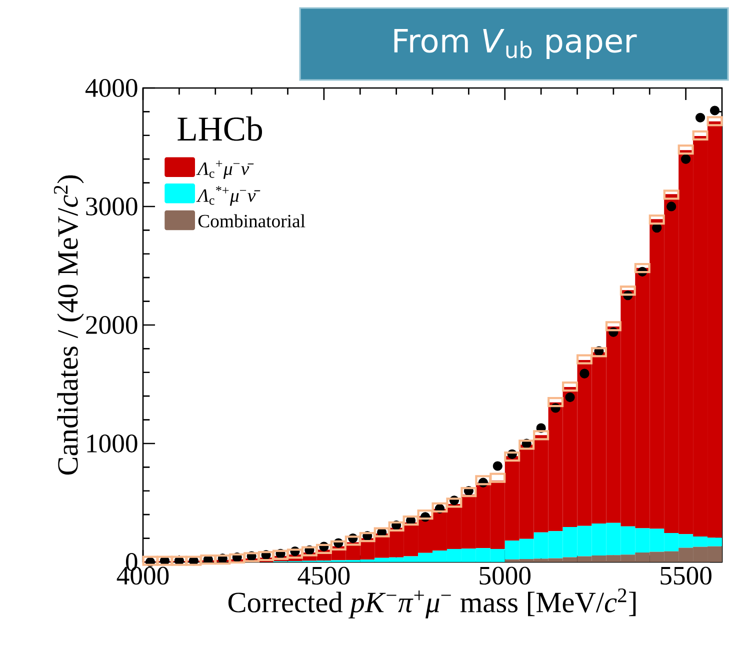  I want to click on y-axis-title: Candidates / (40 MeV/c$^{2}$), so click(69, 325).